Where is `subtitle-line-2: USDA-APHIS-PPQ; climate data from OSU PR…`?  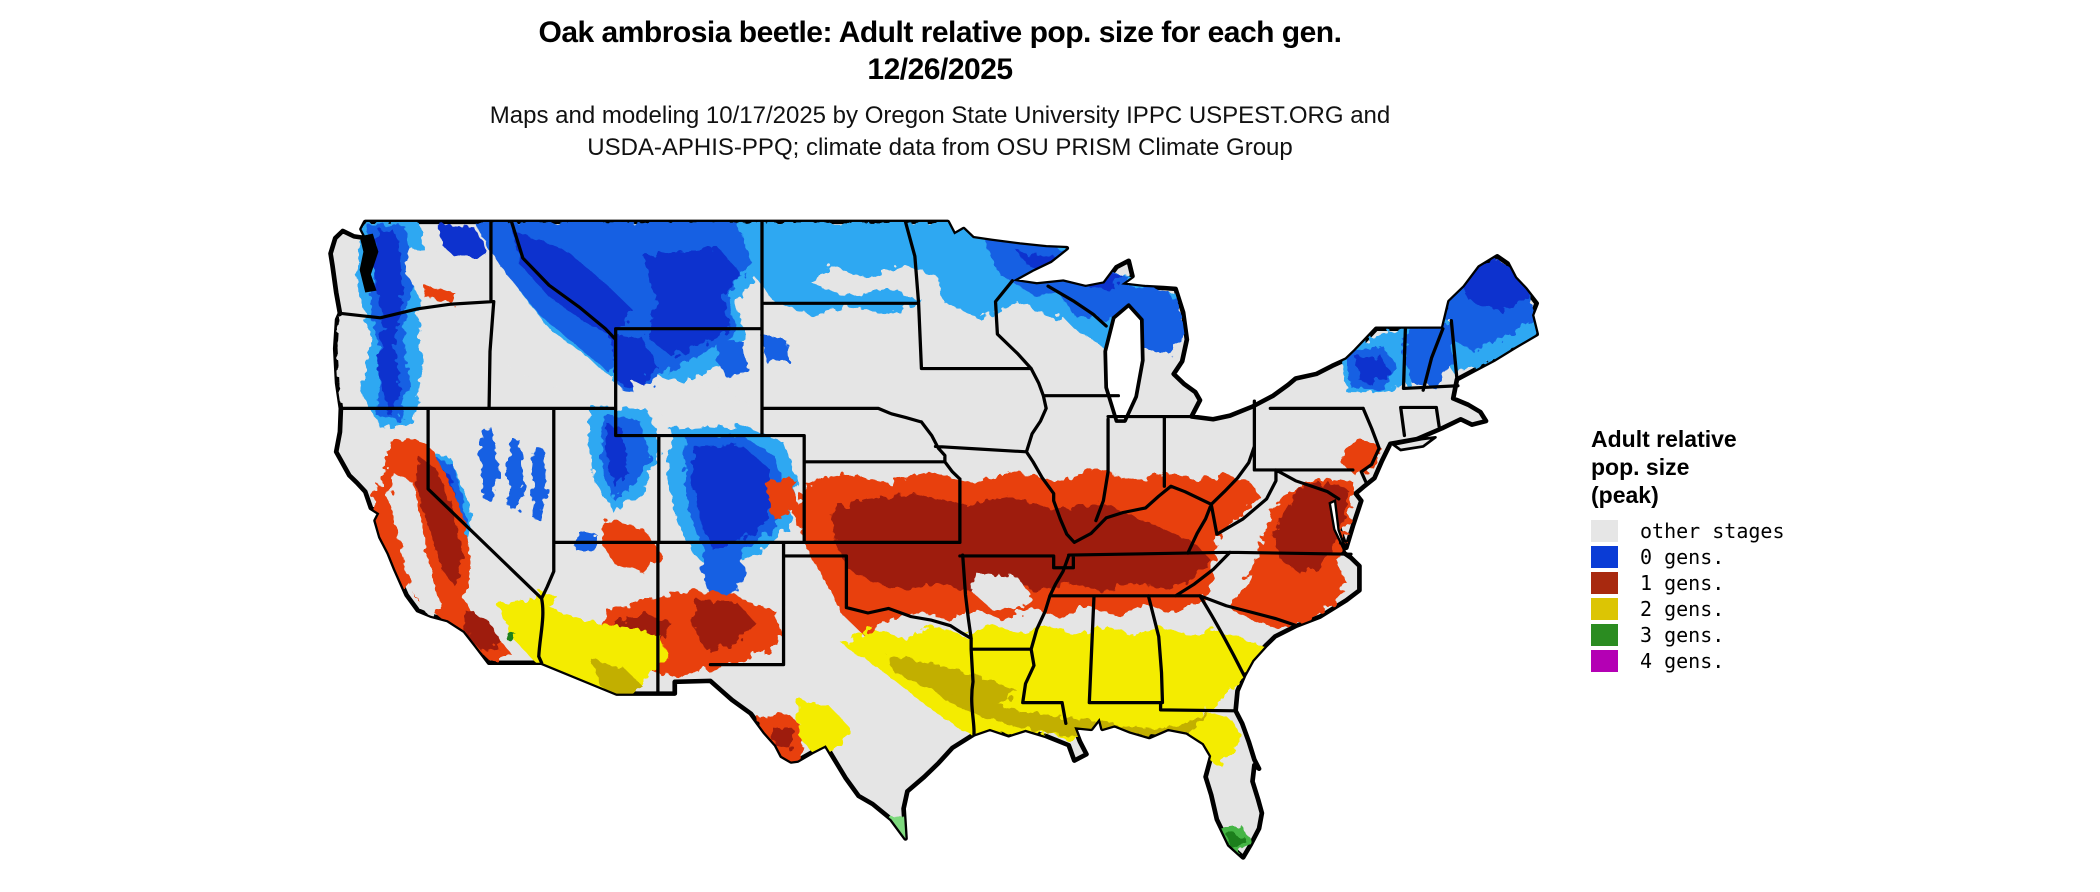 subtitle-line-2: USDA-APHIS-PPQ; climate data from OSU PR… is located at coordinates (940, 147).